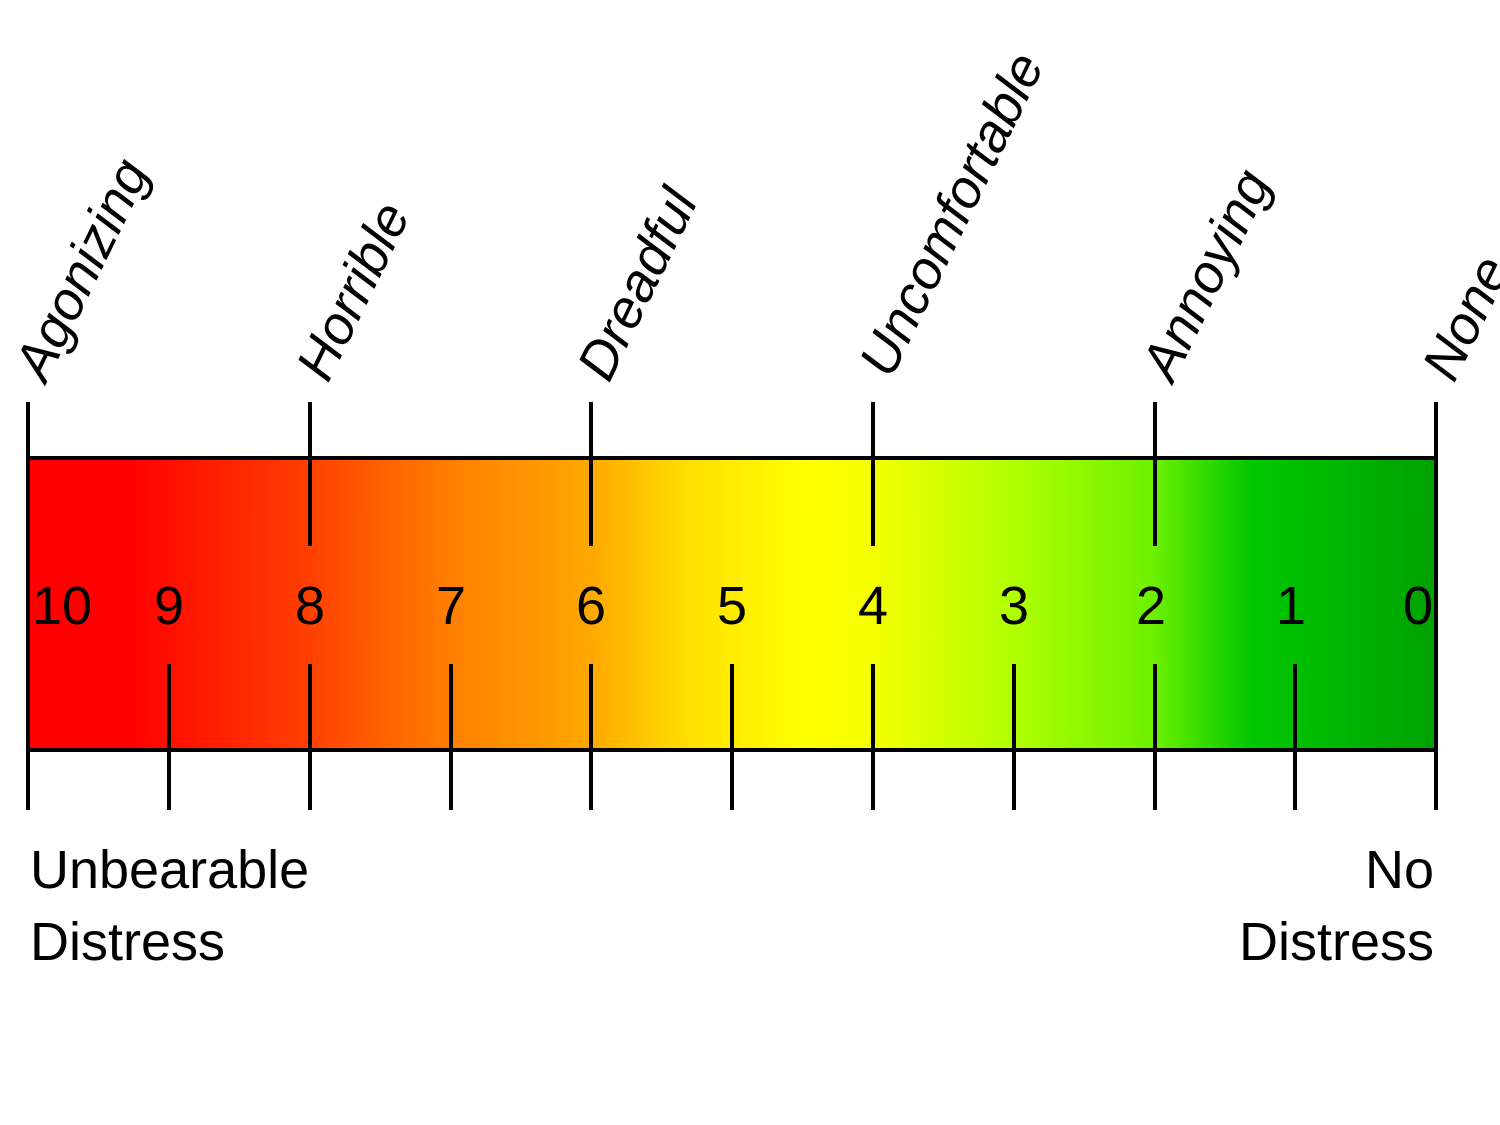 The image size is (1500, 1125). Describe the element at coordinates (62, 606) in the screenshot. I see `number-label-10: 10` at that location.